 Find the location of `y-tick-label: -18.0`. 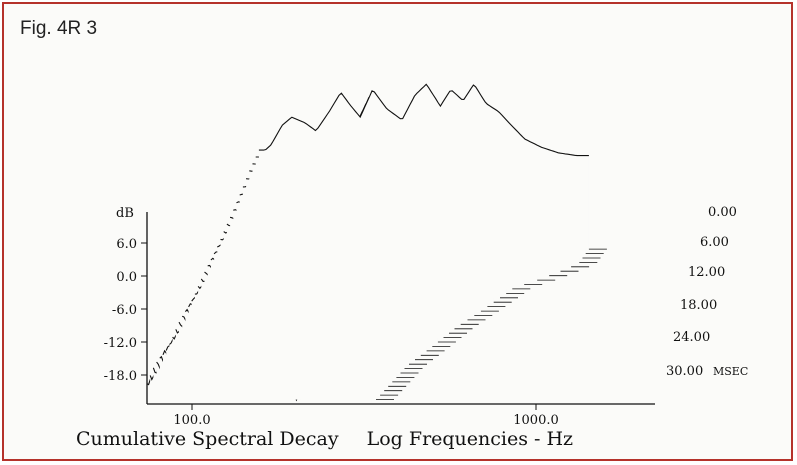

y-tick-label: -18.0 is located at coordinates (120, 376).